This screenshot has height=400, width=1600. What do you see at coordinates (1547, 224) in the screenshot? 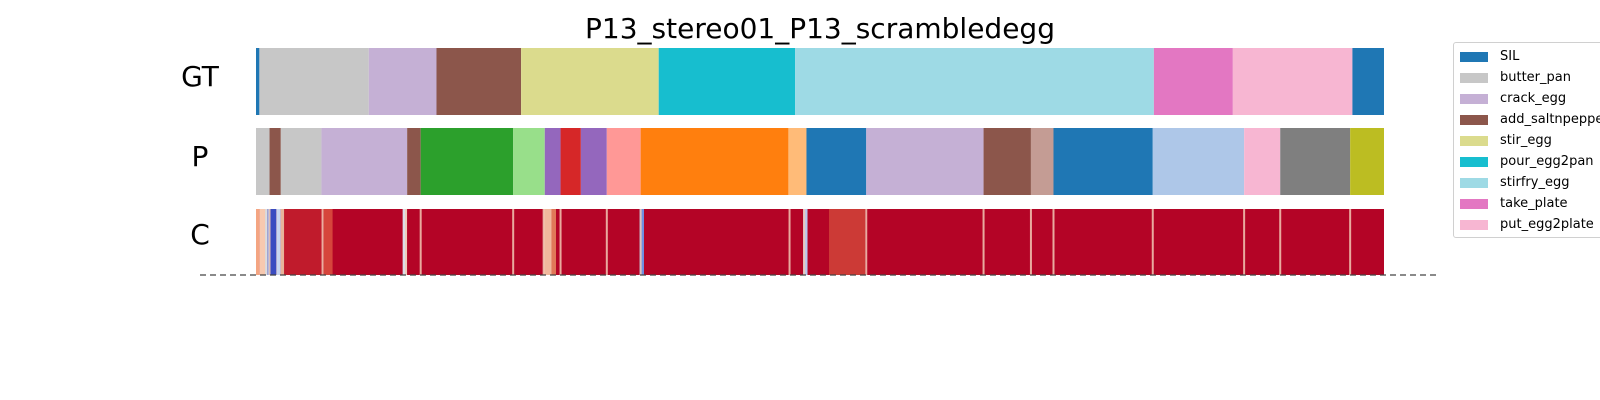
I see `legend-label: put_egg2plate` at bounding box center [1547, 224].